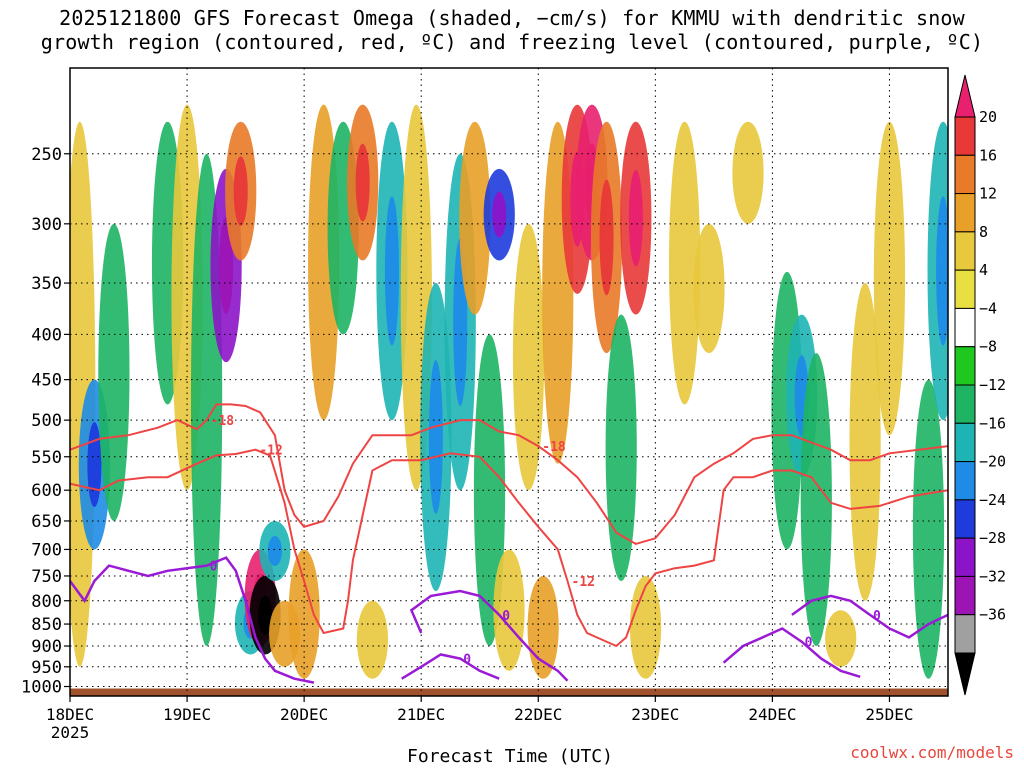 This screenshot has height=768, width=1024. What do you see at coordinates (538, 714) in the screenshot?
I see `x-tick-label: 22DEC` at bounding box center [538, 714].